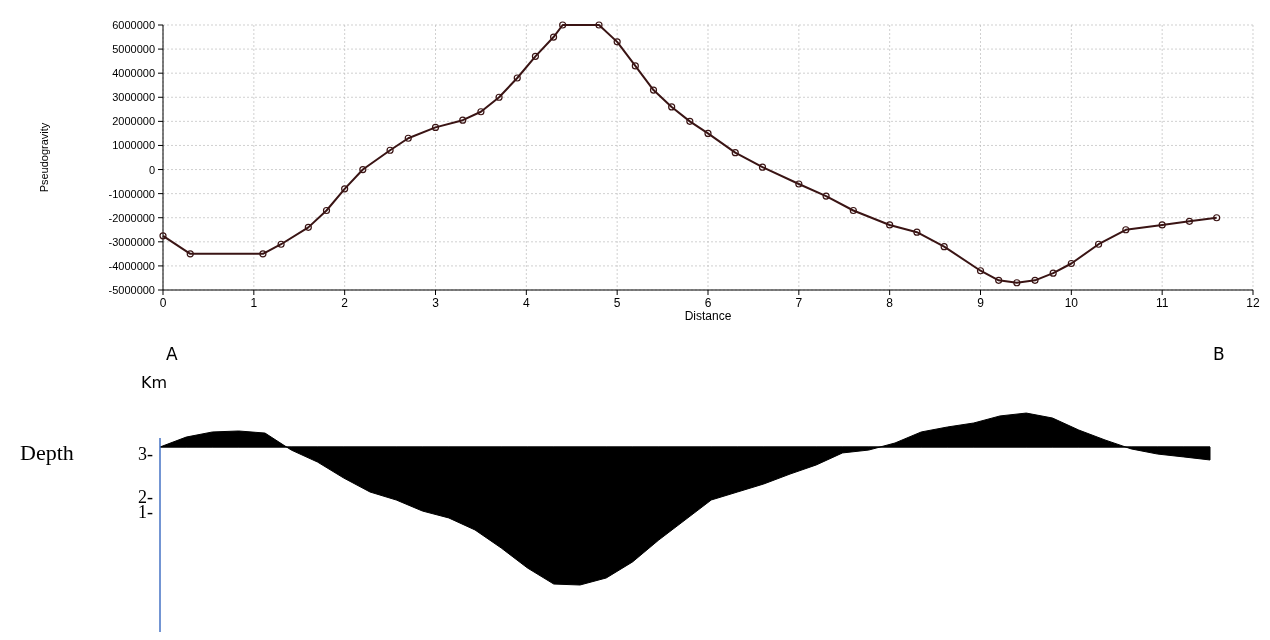  Describe the element at coordinates (799, 303) in the screenshot. I see `x-tick-label: 7` at that location.